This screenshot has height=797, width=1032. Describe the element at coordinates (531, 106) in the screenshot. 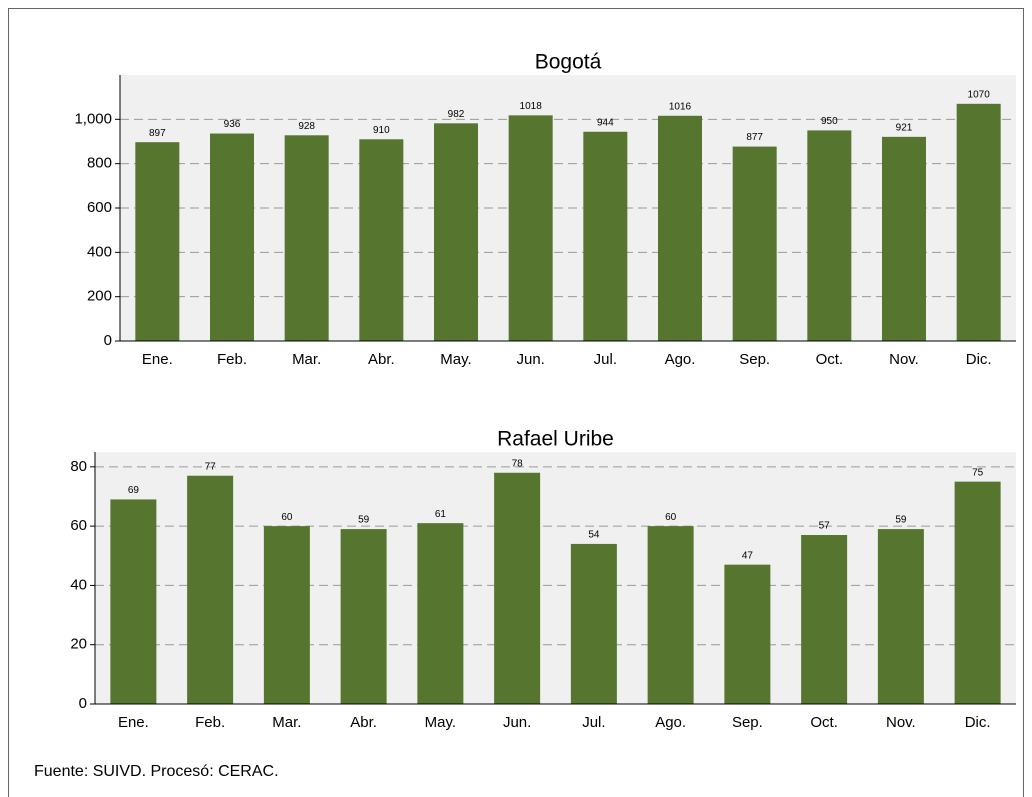

I see `value-label: 1018` at that location.